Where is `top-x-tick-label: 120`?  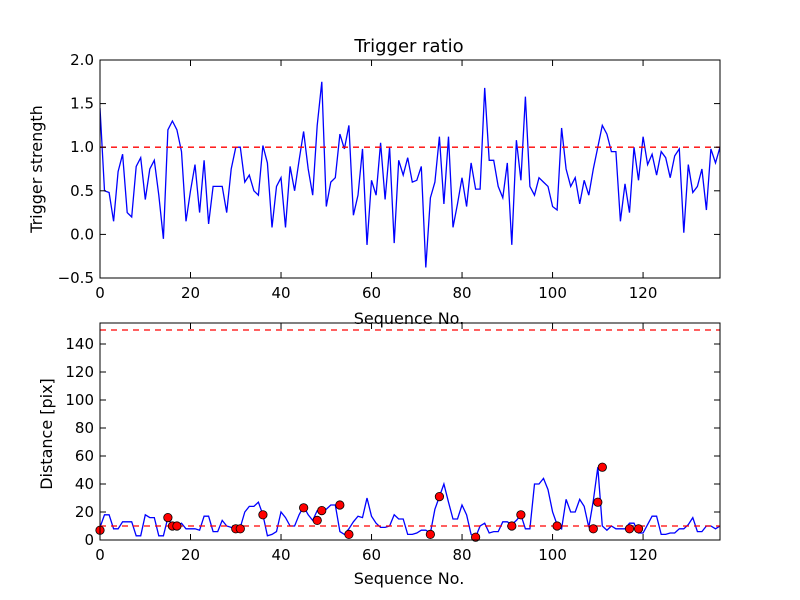
top-x-tick-label: 120 is located at coordinates (643, 293).